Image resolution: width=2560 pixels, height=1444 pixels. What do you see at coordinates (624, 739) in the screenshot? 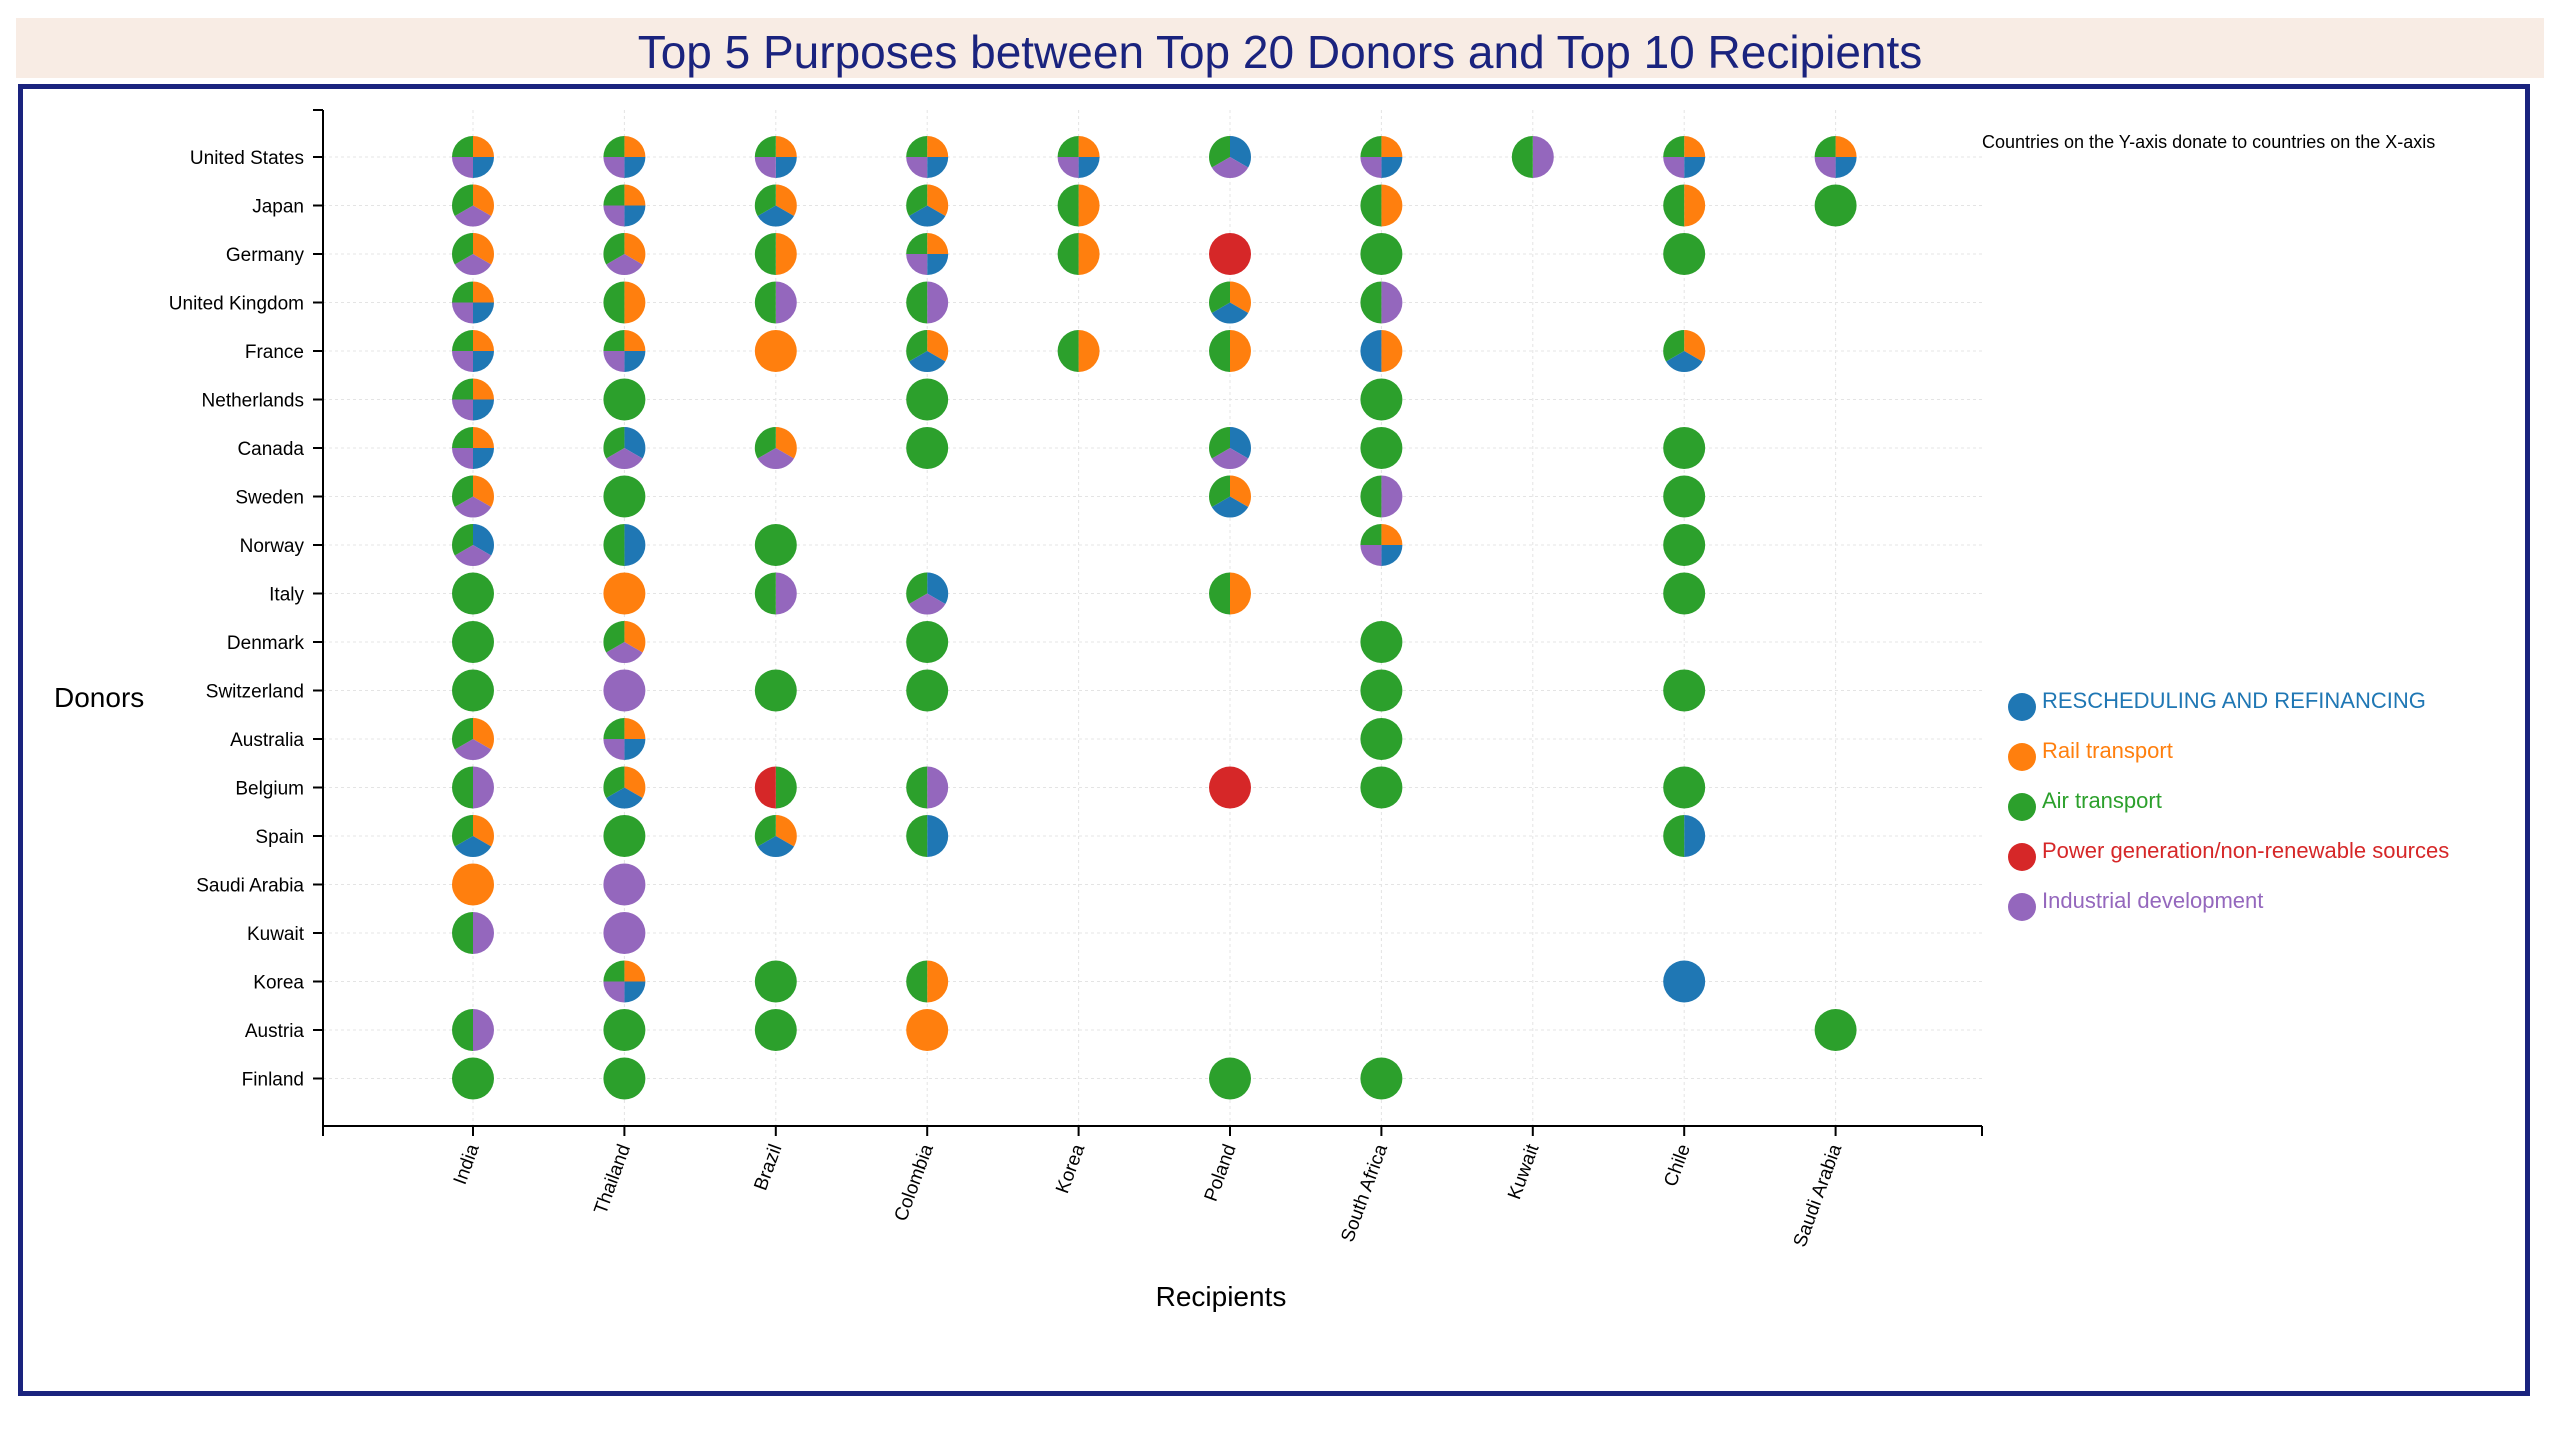
I see `pie-australia-thailand` at bounding box center [624, 739].